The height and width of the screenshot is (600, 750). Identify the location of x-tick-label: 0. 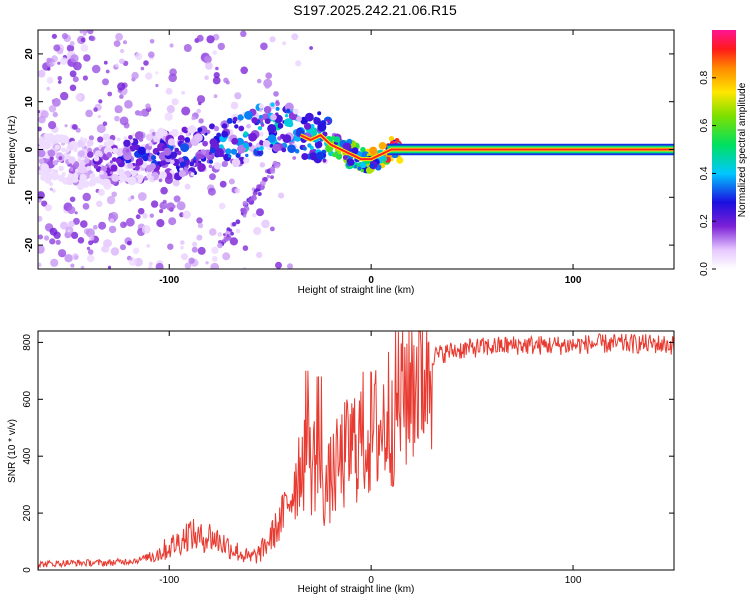
(371, 580).